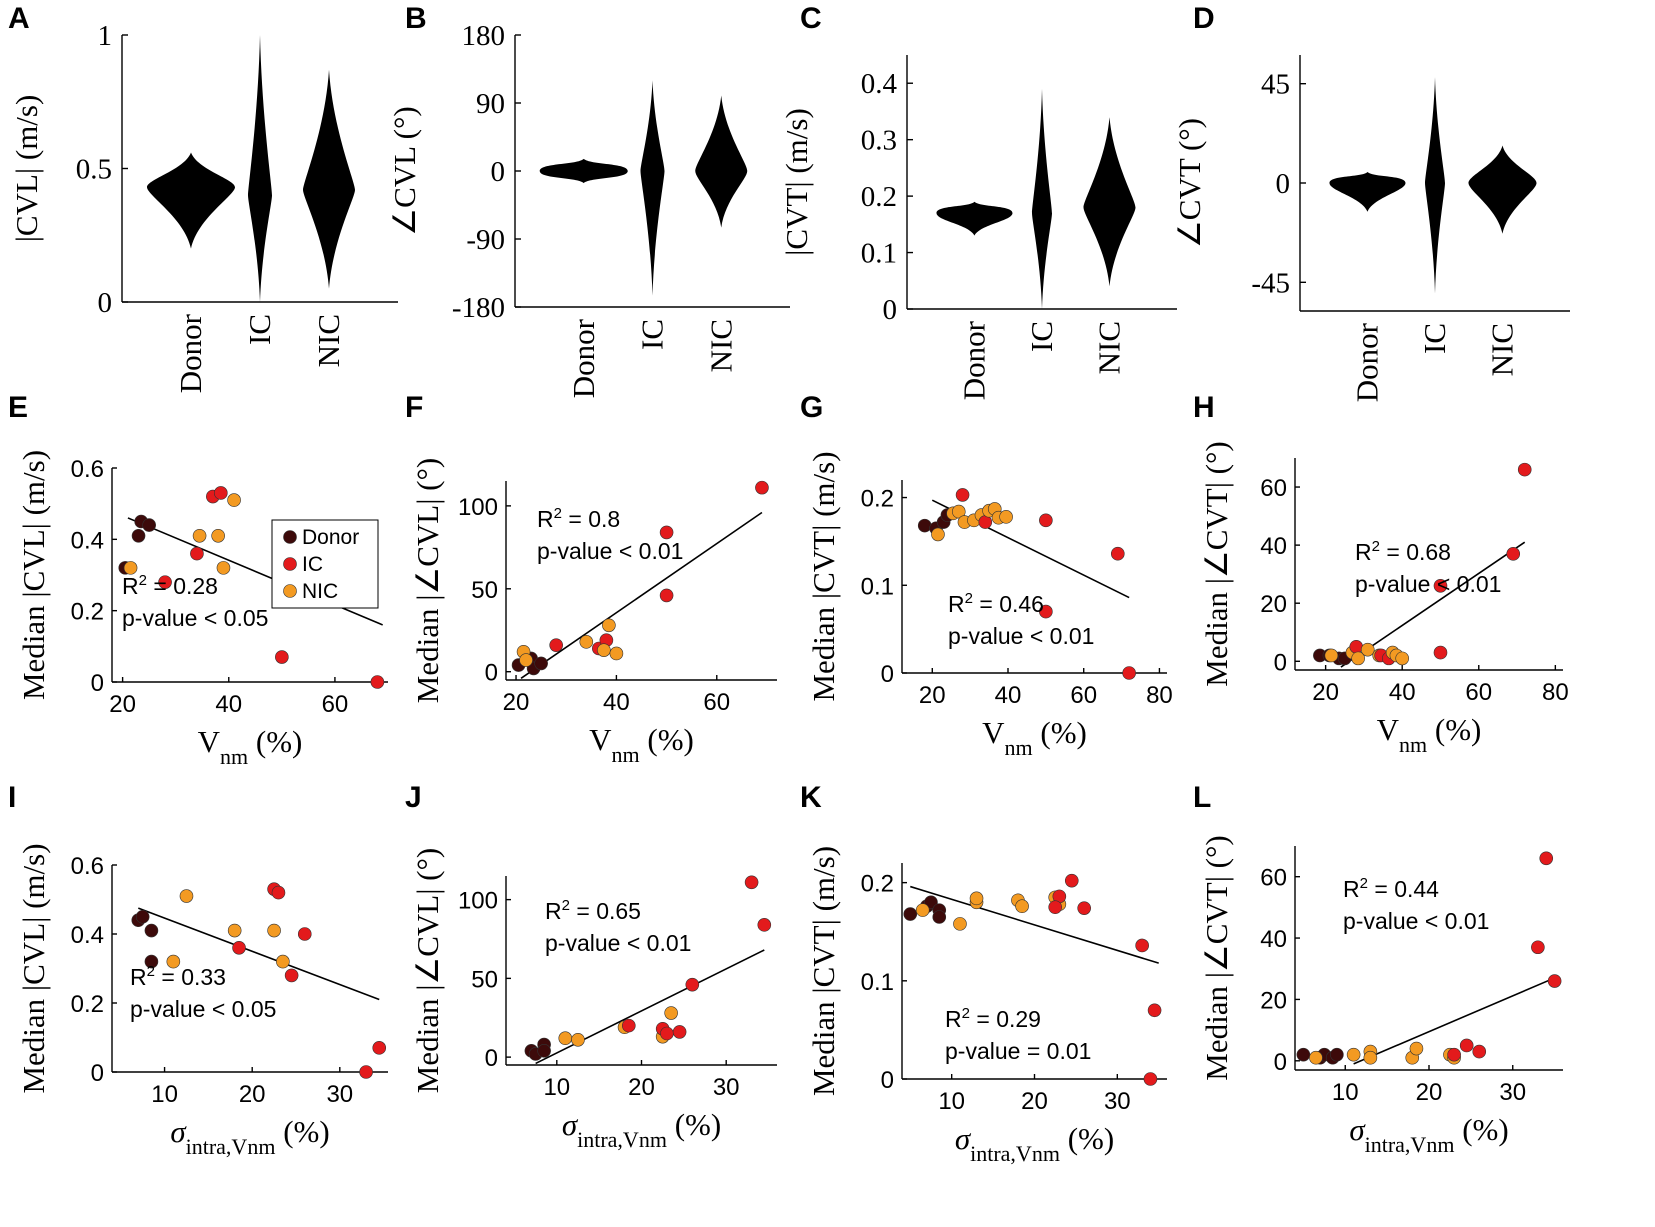 The image size is (1655, 1227). I want to click on y-tick-label: 0.3, so click(879, 141).